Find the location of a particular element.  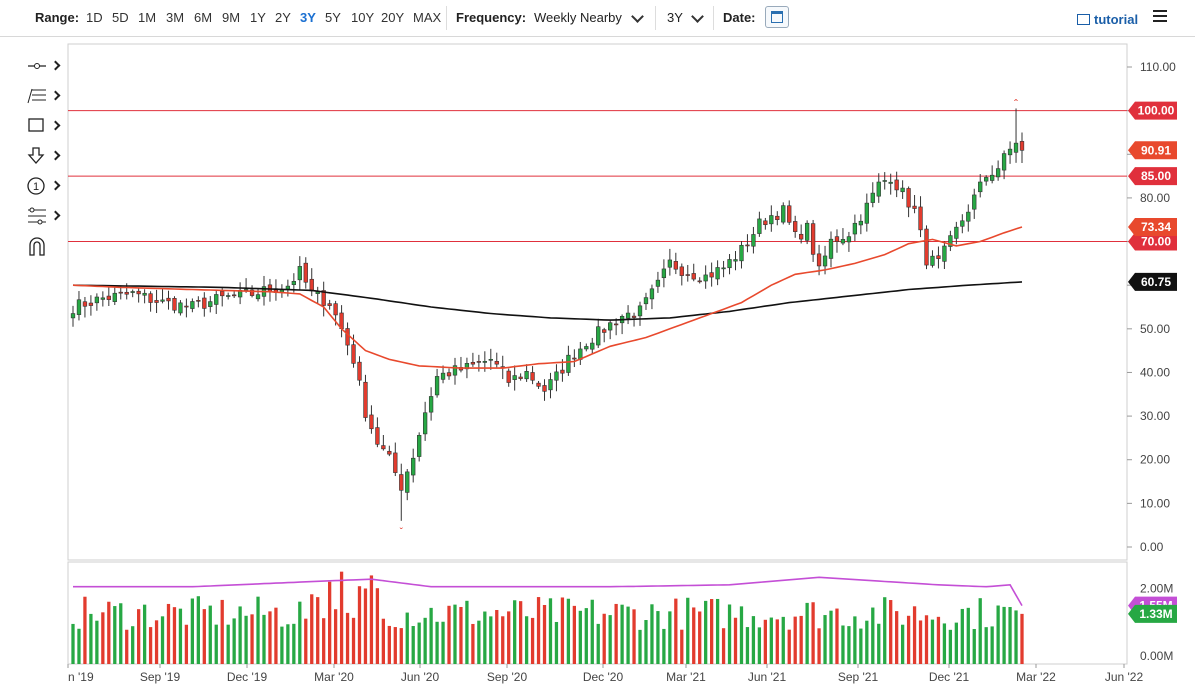

magnet-tool-button is located at coordinates (44, 246).